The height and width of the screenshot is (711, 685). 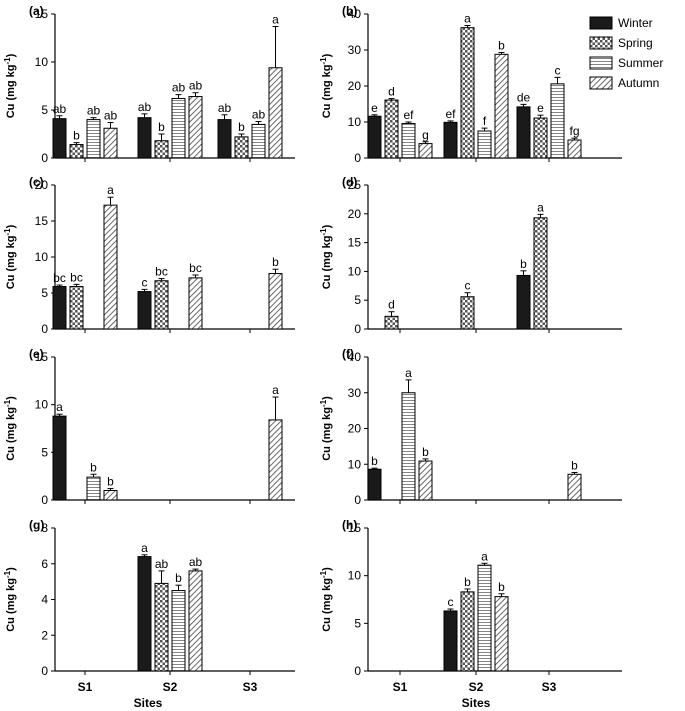 What do you see at coordinates (196, 562) in the screenshot?
I see `panel-g-significance-letter: ab` at bounding box center [196, 562].